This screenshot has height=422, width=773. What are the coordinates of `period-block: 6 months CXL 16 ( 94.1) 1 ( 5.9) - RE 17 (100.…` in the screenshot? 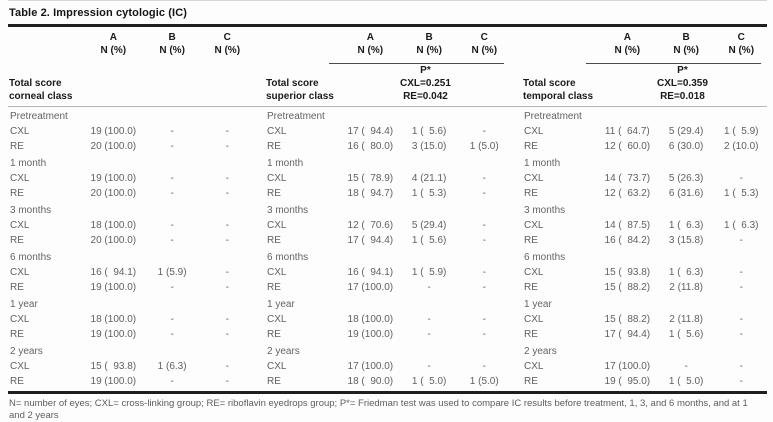 It's located at (387, 272).